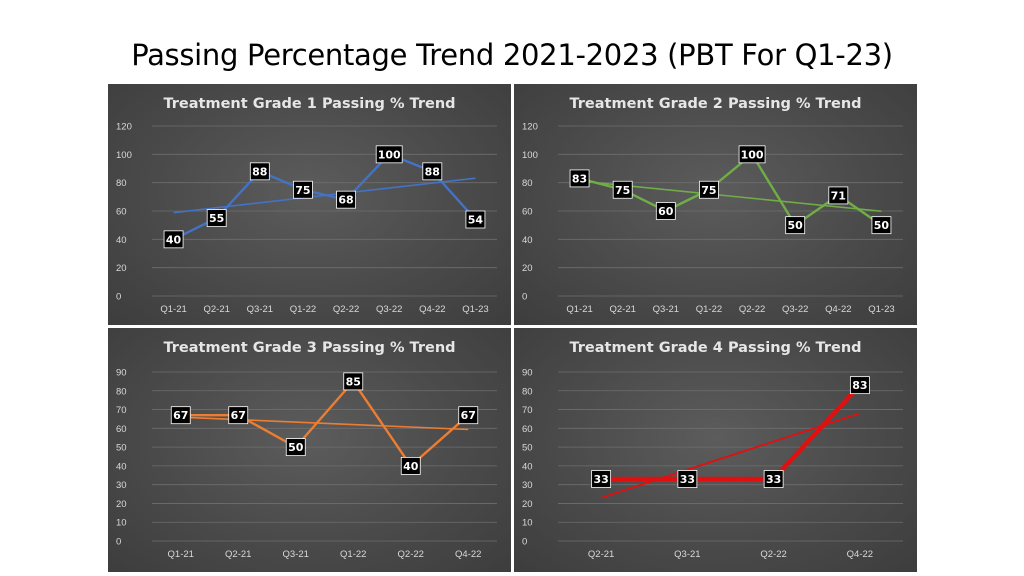 This screenshot has width=1024, height=576. I want to click on y-tick-label: 100, so click(124, 155).